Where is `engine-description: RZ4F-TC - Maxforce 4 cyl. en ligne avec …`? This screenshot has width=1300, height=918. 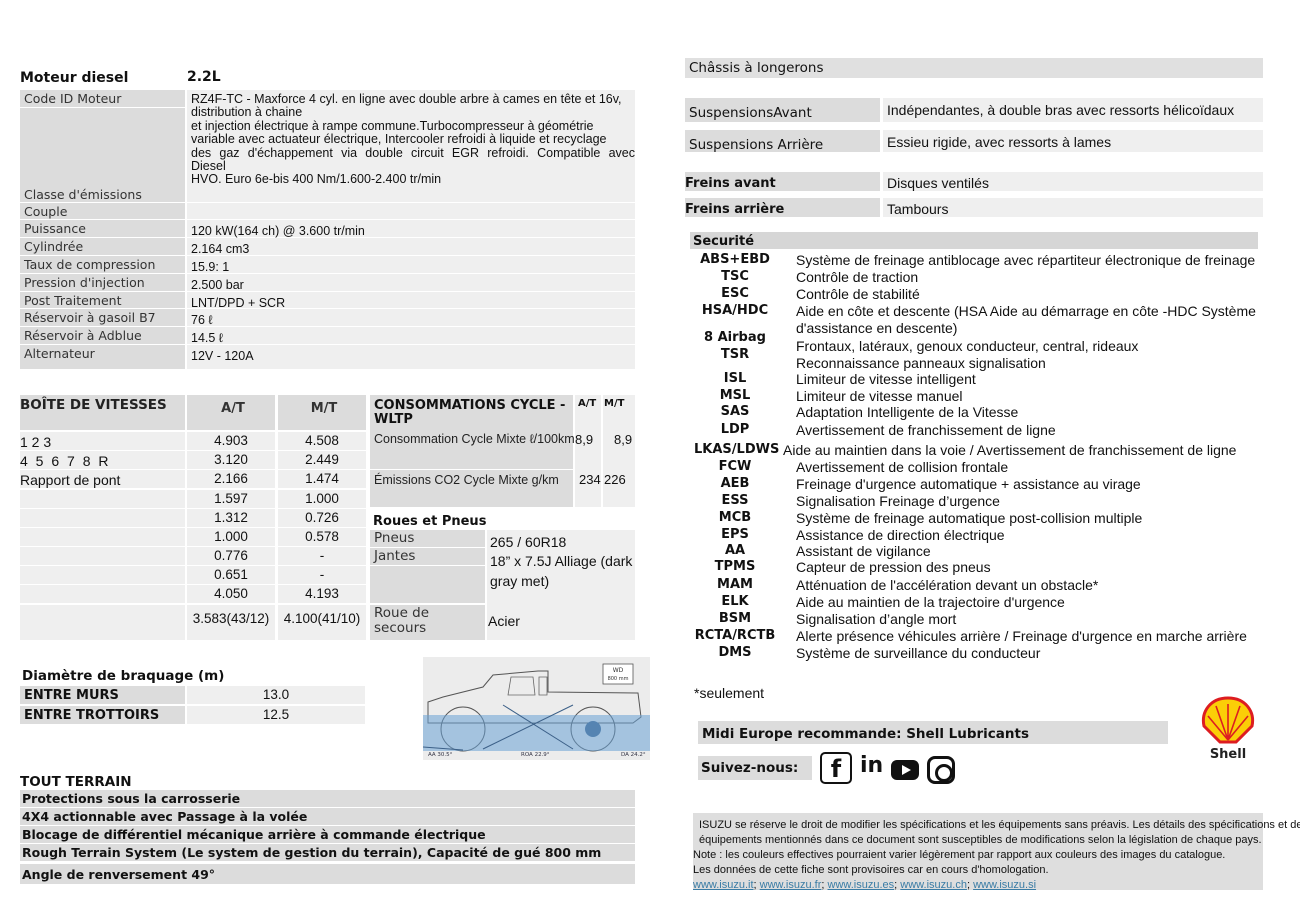 engine-description: RZ4F-TC - Maxforce 4 cyl. en ligne avec … is located at coordinates (411, 138).